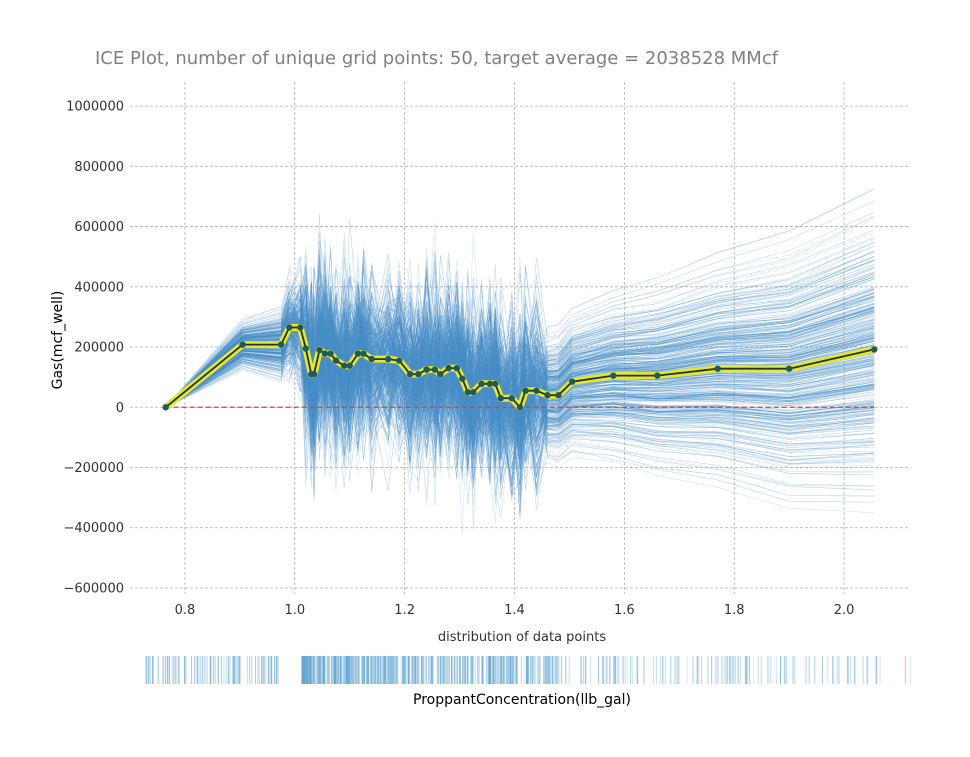 The width and height of the screenshot is (970, 757). Describe the element at coordinates (93, 528) in the screenshot. I see `y-tick-label: −400000` at that location.